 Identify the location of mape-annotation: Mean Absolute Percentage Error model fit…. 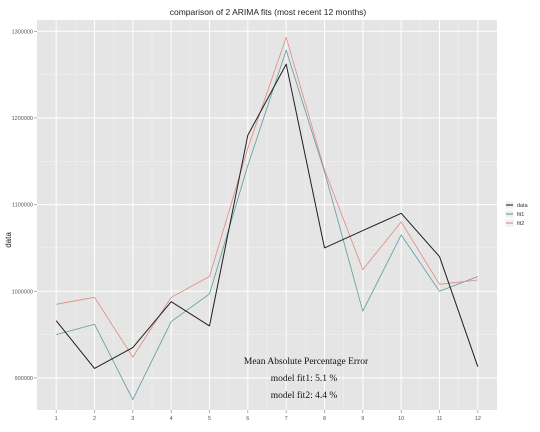
(306, 379).